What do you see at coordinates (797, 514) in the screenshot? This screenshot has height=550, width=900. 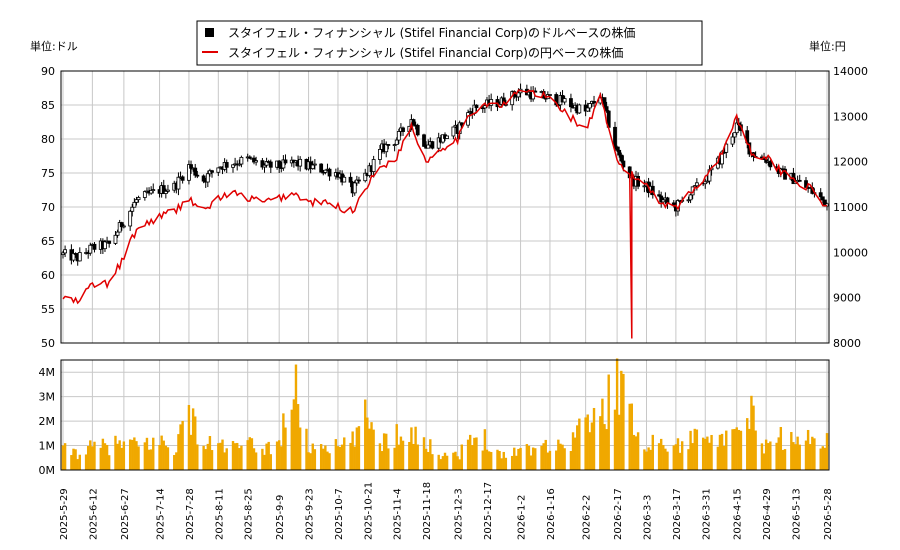 I see `x-tick-label: 2026-5-13` at bounding box center [797, 514].